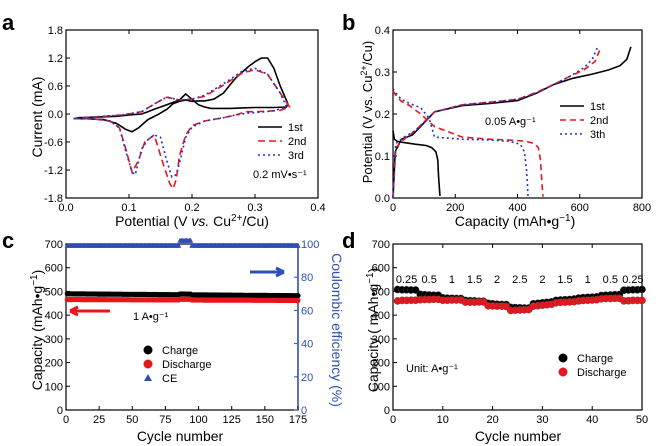 The image size is (672, 446). Describe the element at coordinates (642, 289) in the screenshot. I see `panel-d-charge-point` at that location.